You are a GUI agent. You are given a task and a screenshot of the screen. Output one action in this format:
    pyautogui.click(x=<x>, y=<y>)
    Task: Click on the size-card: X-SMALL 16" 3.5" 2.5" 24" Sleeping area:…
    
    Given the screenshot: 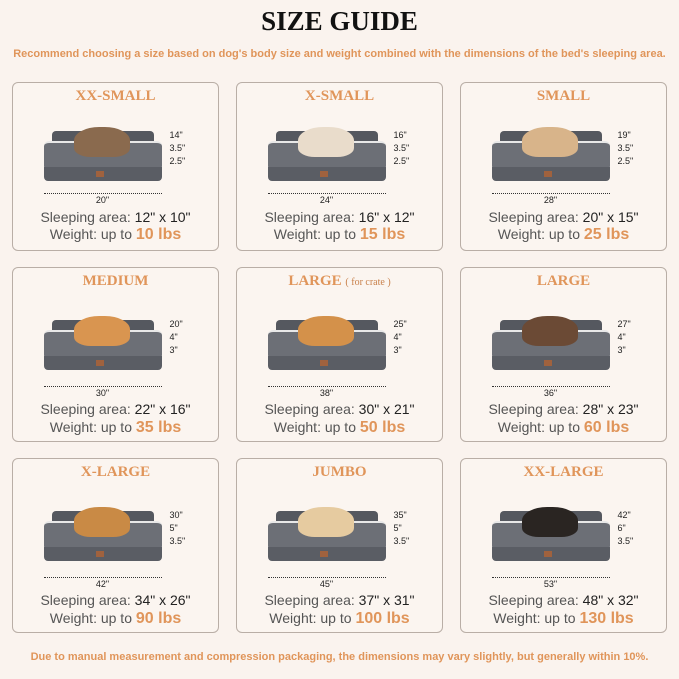 What is the action you would take?
    pyautogui.click(x=339, y=166)
    